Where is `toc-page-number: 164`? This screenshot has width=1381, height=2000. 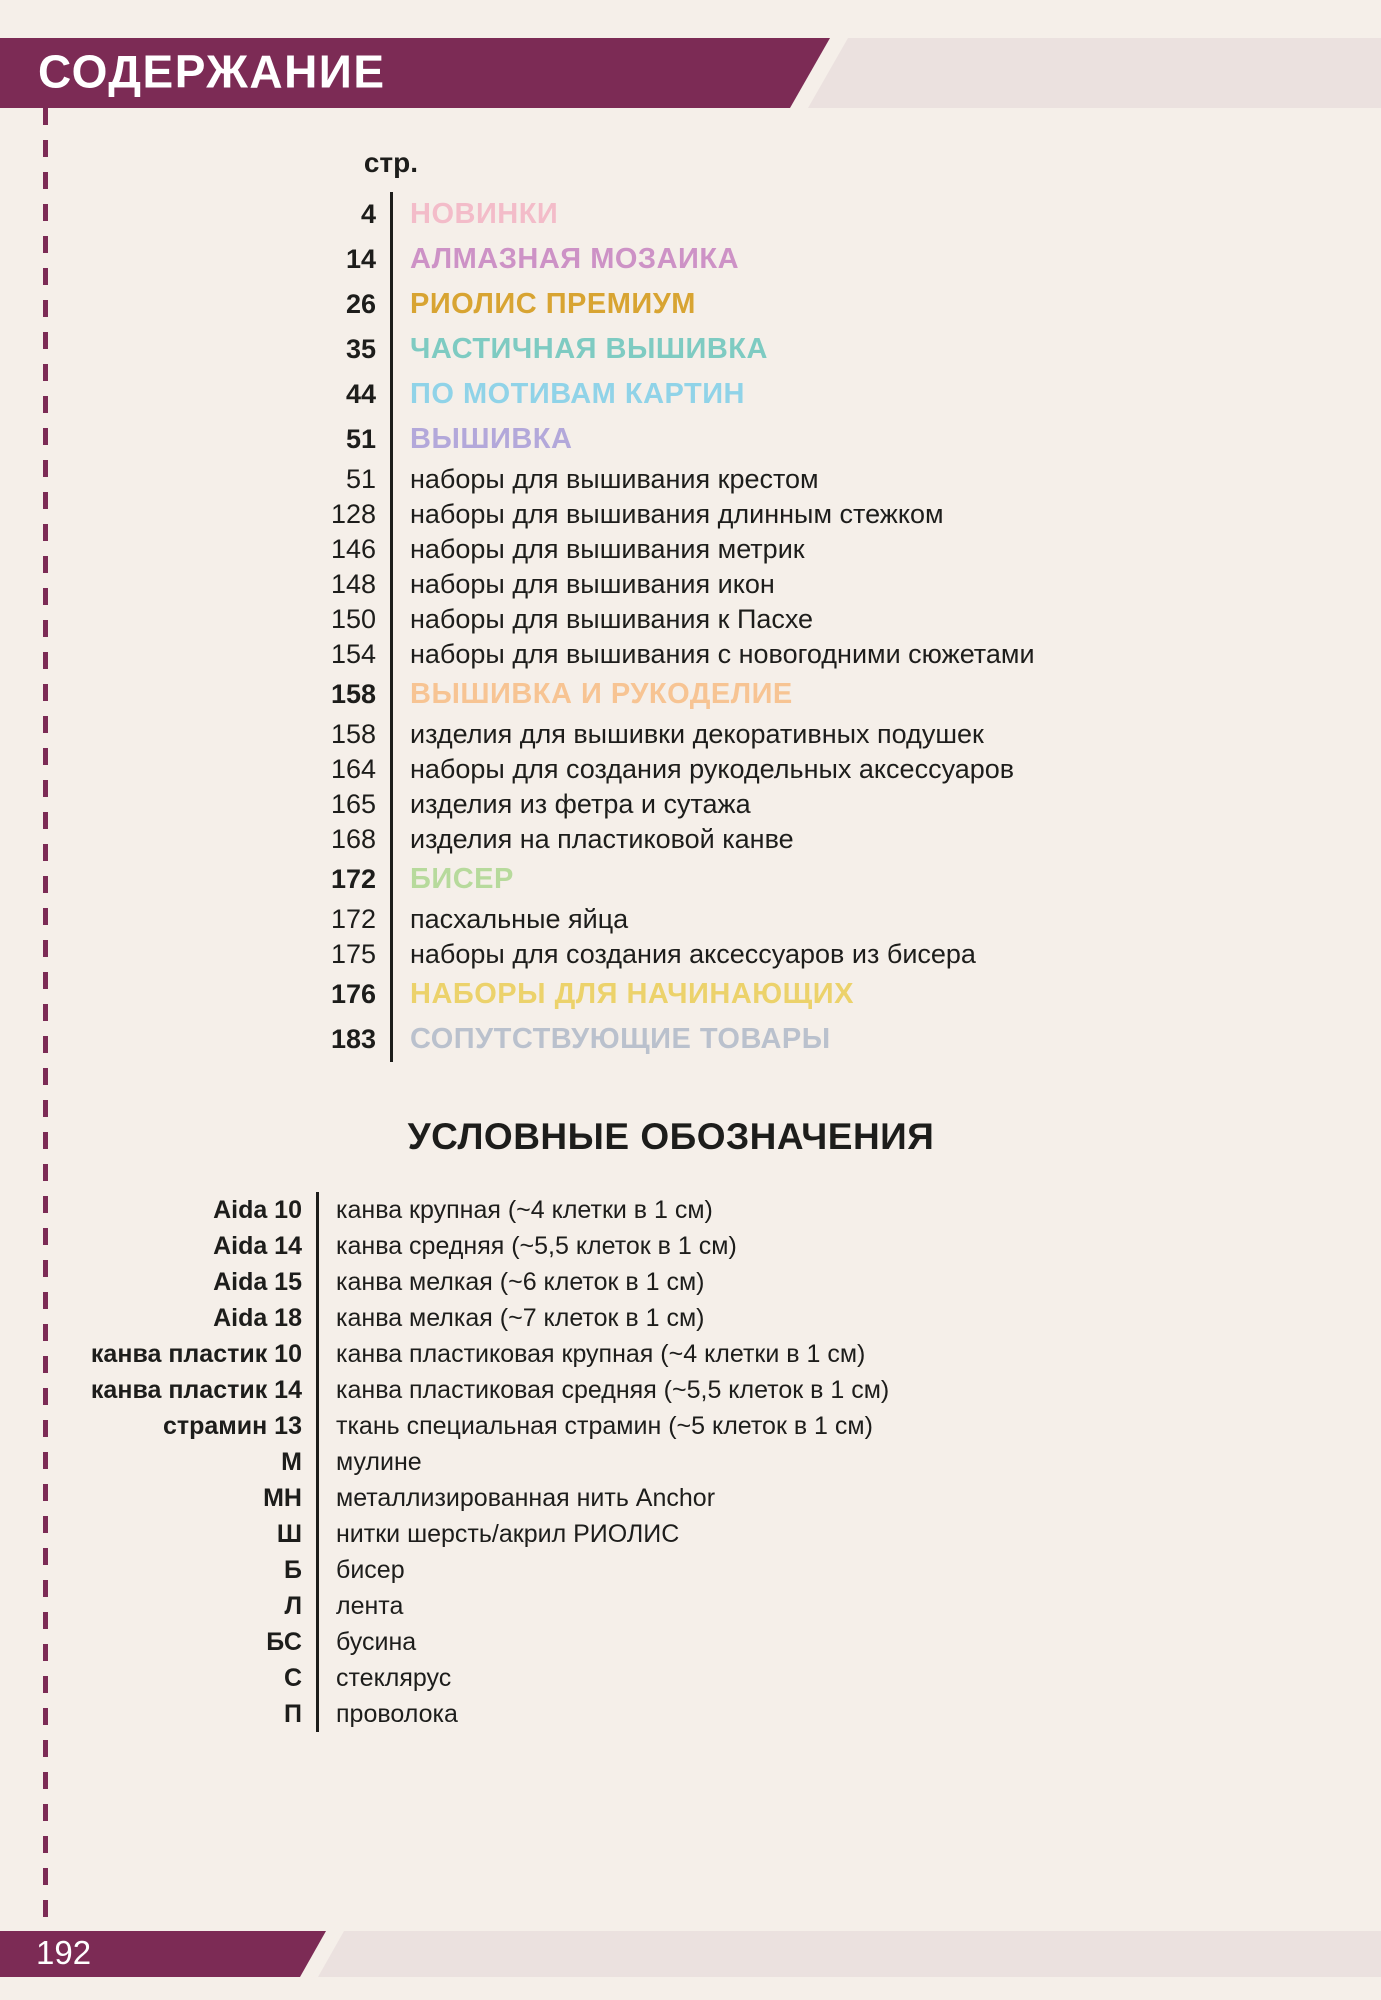 toc-page-number: 164 is located at coordinates (353, 769).